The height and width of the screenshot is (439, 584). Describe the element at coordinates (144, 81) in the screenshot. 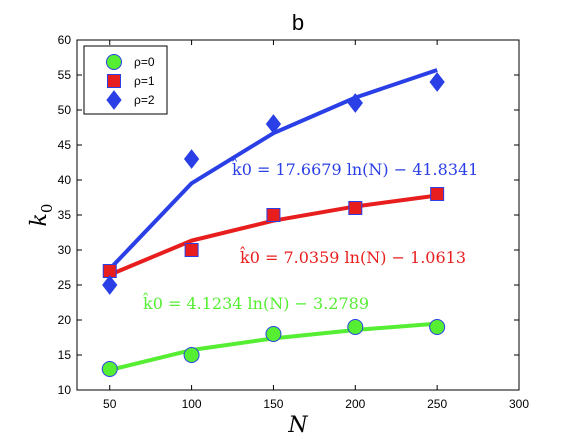

I see `legend-label-series-1: ρ=1` at that location.